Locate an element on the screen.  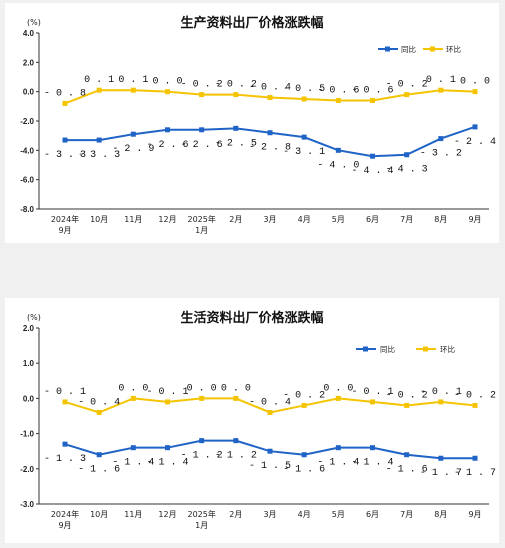
x-tick-line: 10月 is located at coordinates (99, 219).